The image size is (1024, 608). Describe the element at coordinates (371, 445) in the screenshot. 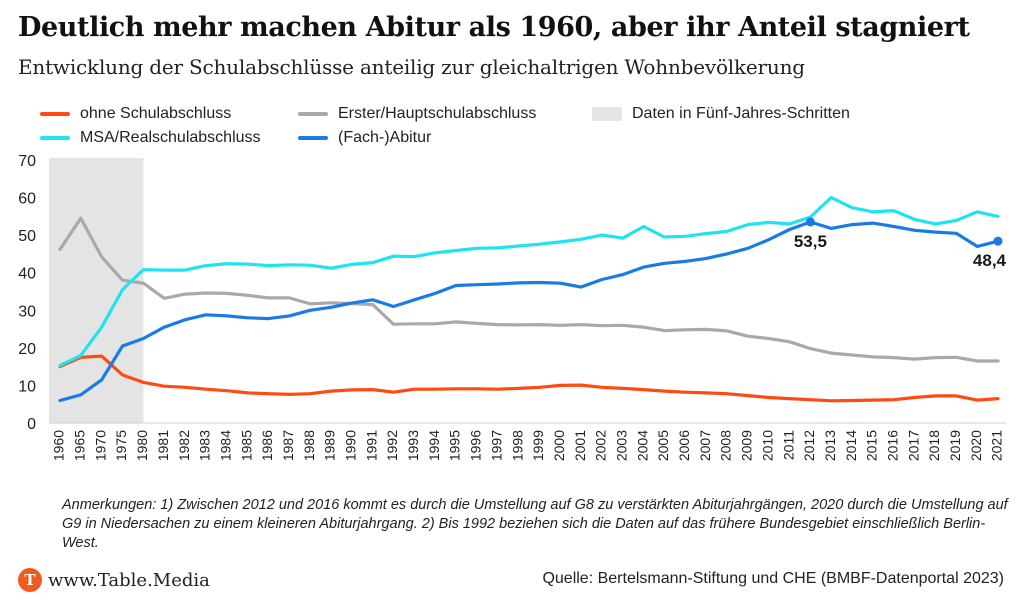

I see `x-tick-label: 1991` at that location.